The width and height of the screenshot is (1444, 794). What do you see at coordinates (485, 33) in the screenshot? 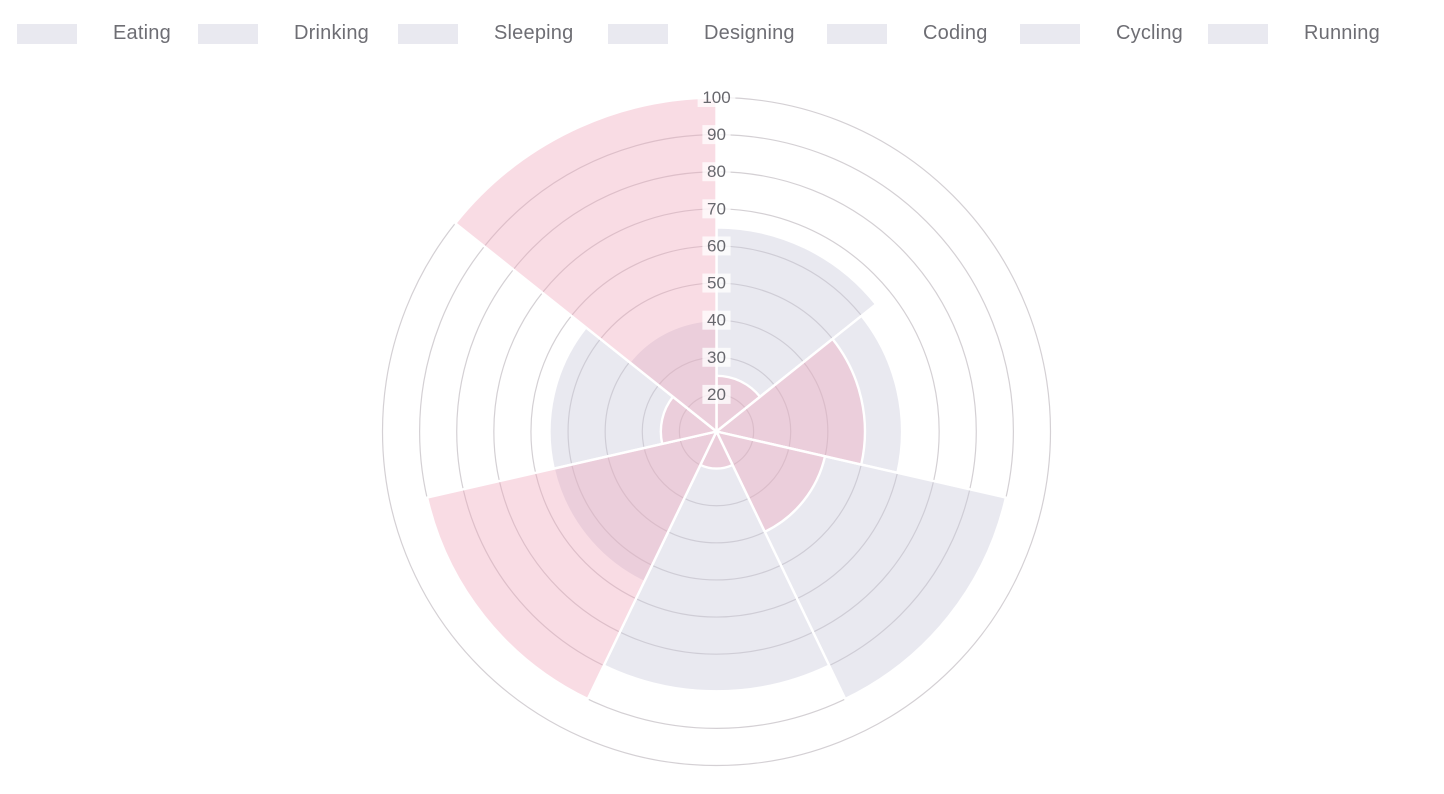
I see `legend-item-sleeping: Sleeping` at bounding box center [485, 33].